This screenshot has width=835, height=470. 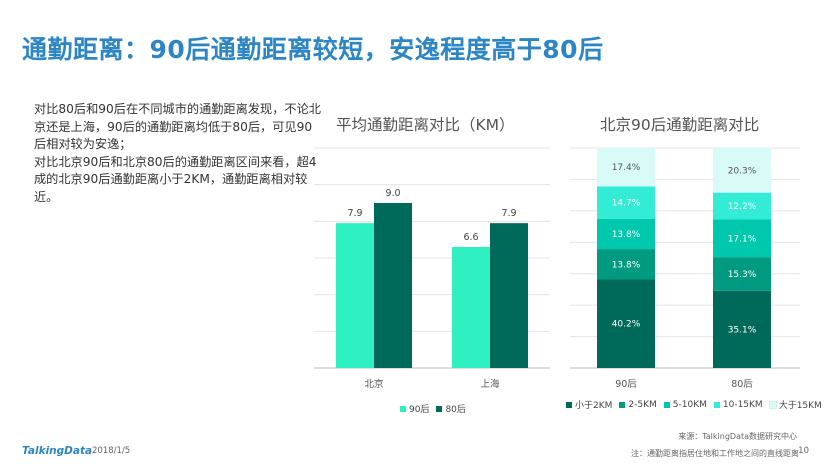 I want to click on legend-label: 5-10KM, so click(x=689, y=404).